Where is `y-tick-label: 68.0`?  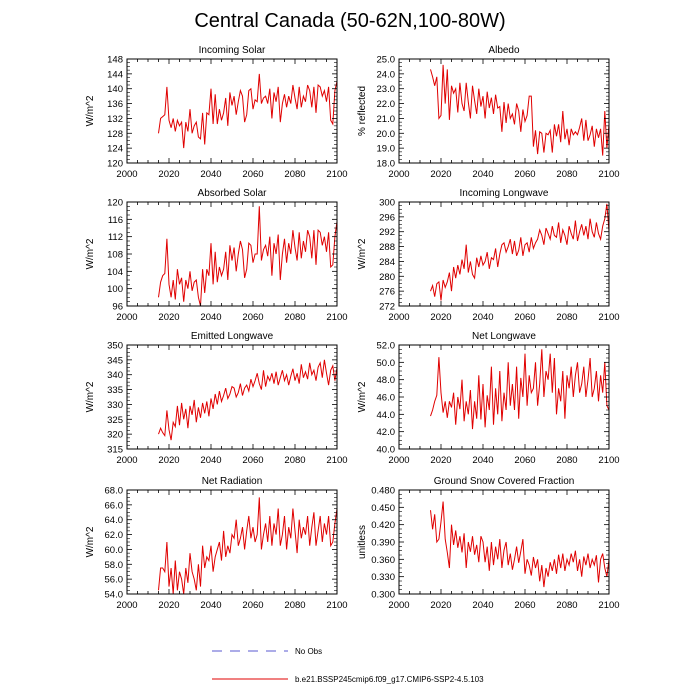
y-tick-label: 68.0 is located at coordinates (114, 491).